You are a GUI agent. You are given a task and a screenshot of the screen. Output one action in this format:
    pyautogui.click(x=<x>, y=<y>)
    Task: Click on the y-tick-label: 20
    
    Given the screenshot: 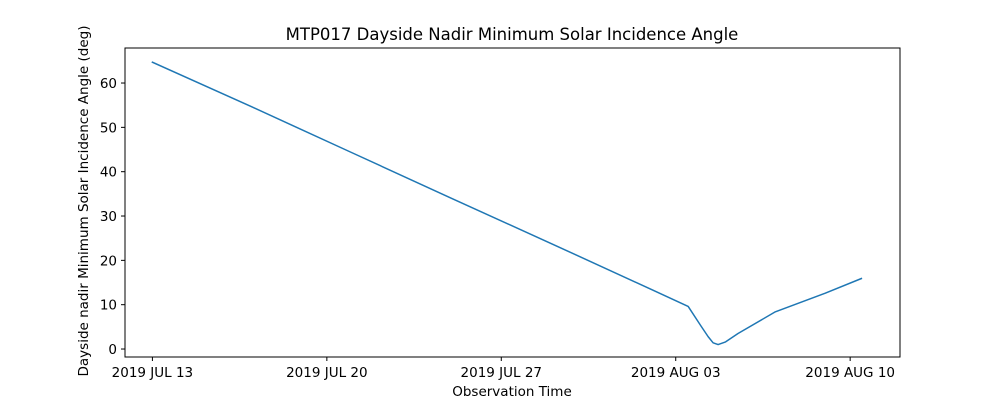 What is the action you would take?
    pyautogui.click(x=108, y=261)
    